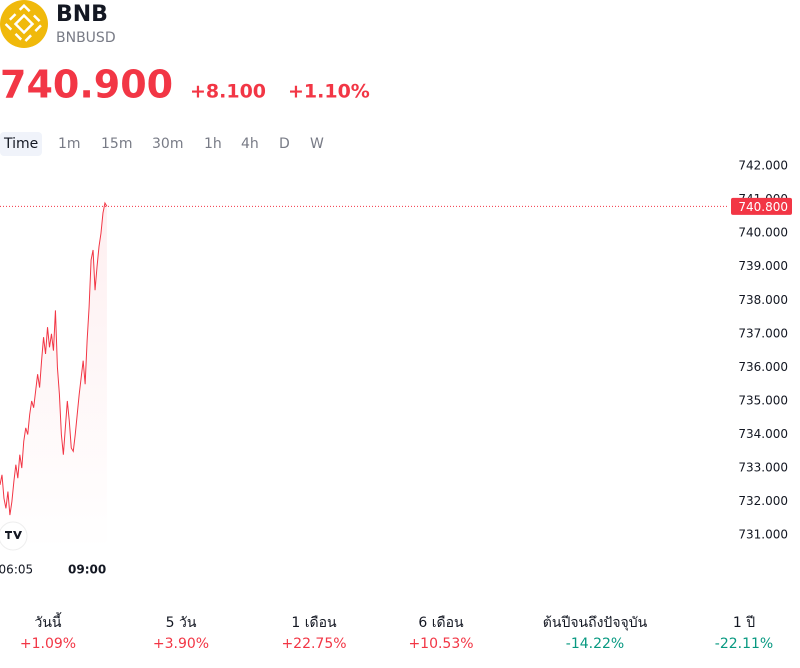 The height and width of the screenshot is (668, 800). What do you see at coordinates (763, 400) in the screenshot?
I see `y-tick-label: 735.000` at bounding box center [763, 400].